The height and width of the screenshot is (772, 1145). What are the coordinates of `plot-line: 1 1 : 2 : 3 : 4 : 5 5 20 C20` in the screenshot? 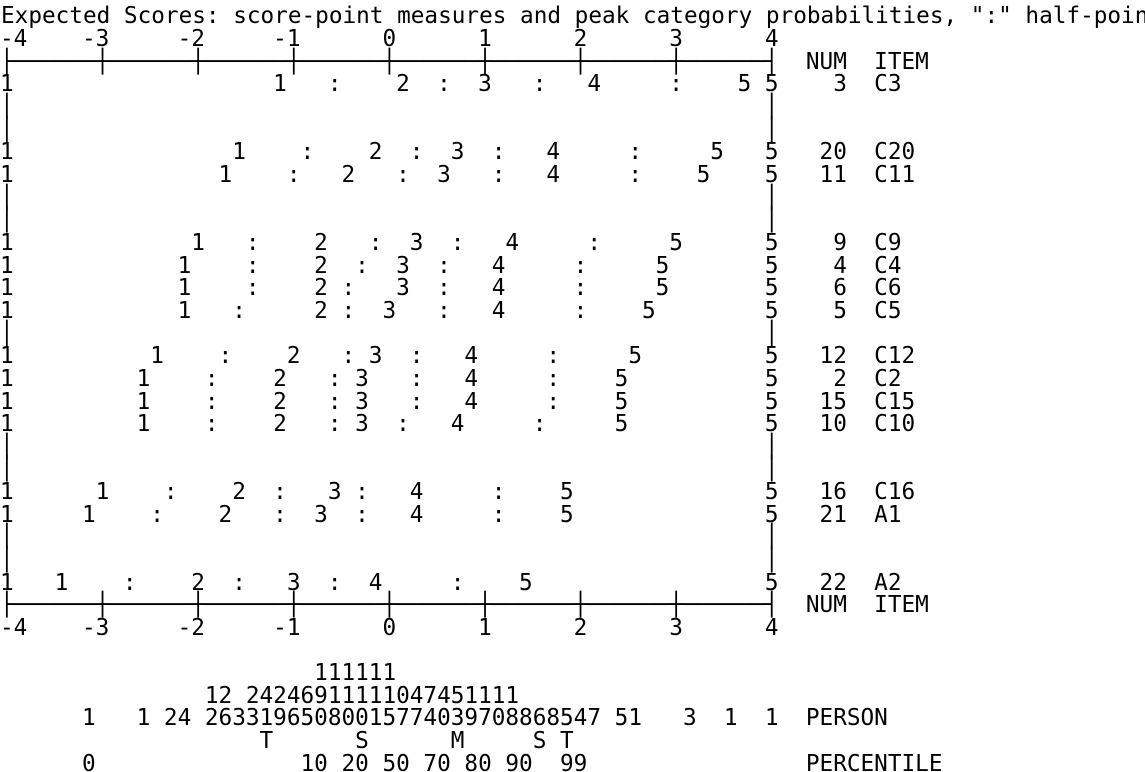 It's located at (458, 152).